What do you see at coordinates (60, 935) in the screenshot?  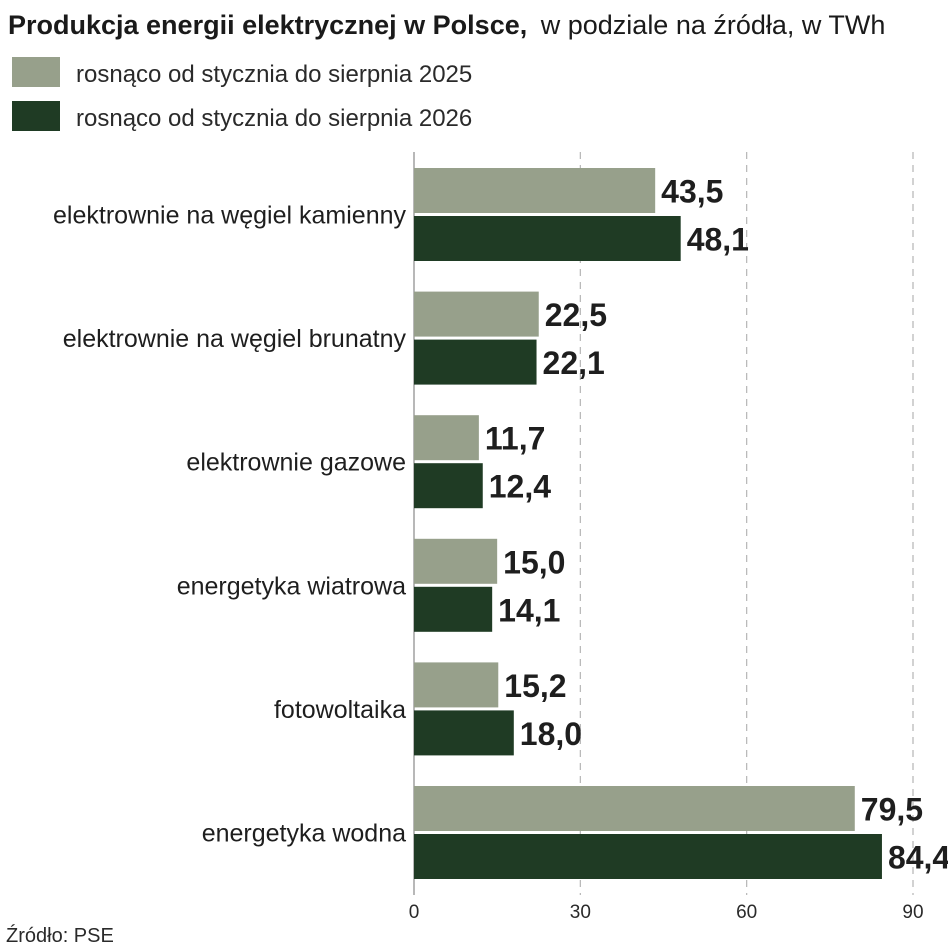 I see `source-note: Źródło: PSE` at bounding box center [60, 935].